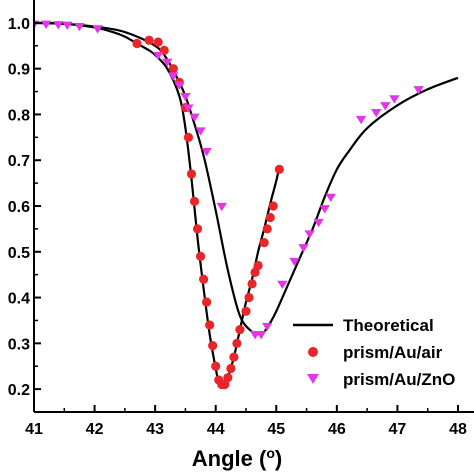 Image resolution: width=474 pixels, height=474 pixels. What do you see at coordinates (19, 253) in the screenshot?
I see `y-tick-label: 0.5` at bounding box center [19, 253].